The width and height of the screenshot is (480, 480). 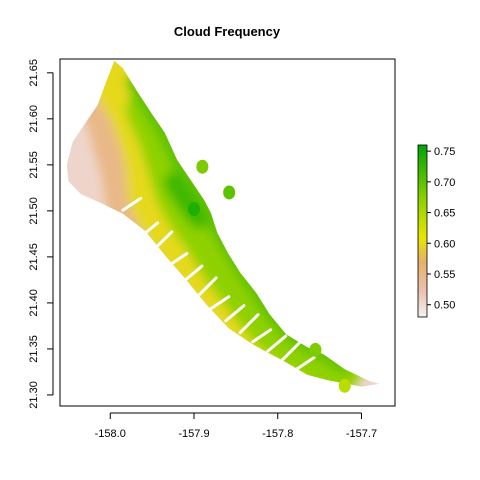 What do you see at coordinates (34, 211) in the screenshot?
I see `y-tick-label: 21.50` at bounding box center [34, 211].